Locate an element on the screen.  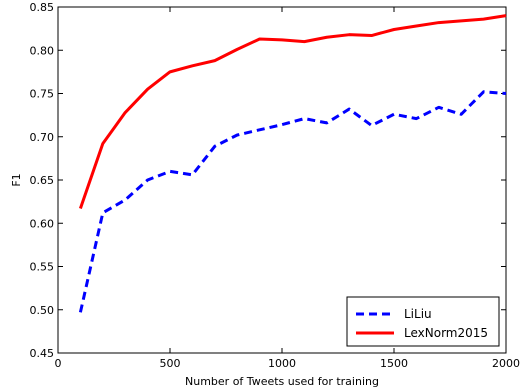
y-tick-label: 0.60 is located at coordinates (42, 223).